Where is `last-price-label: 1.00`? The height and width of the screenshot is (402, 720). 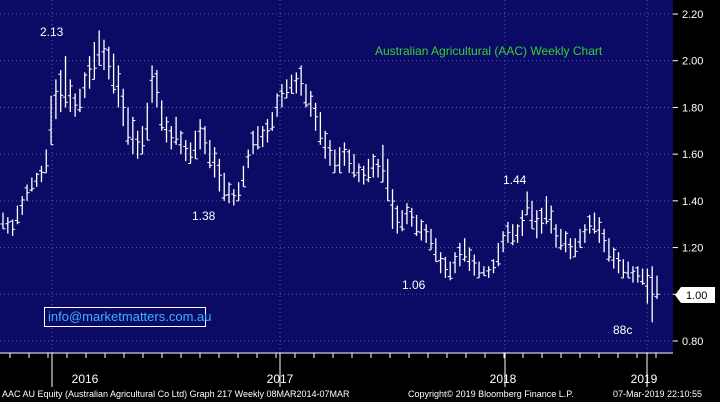
last-price-label: 1.00 is located at coordinates (696, 296).